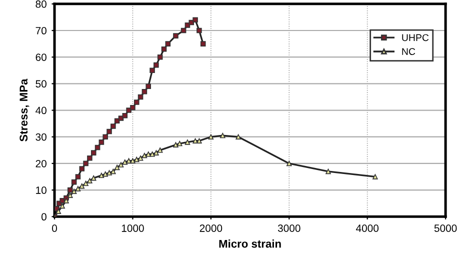  Describe the element at coordinates (41, 137) in the screenshot. I see `y-tick-label: 30` at that location.